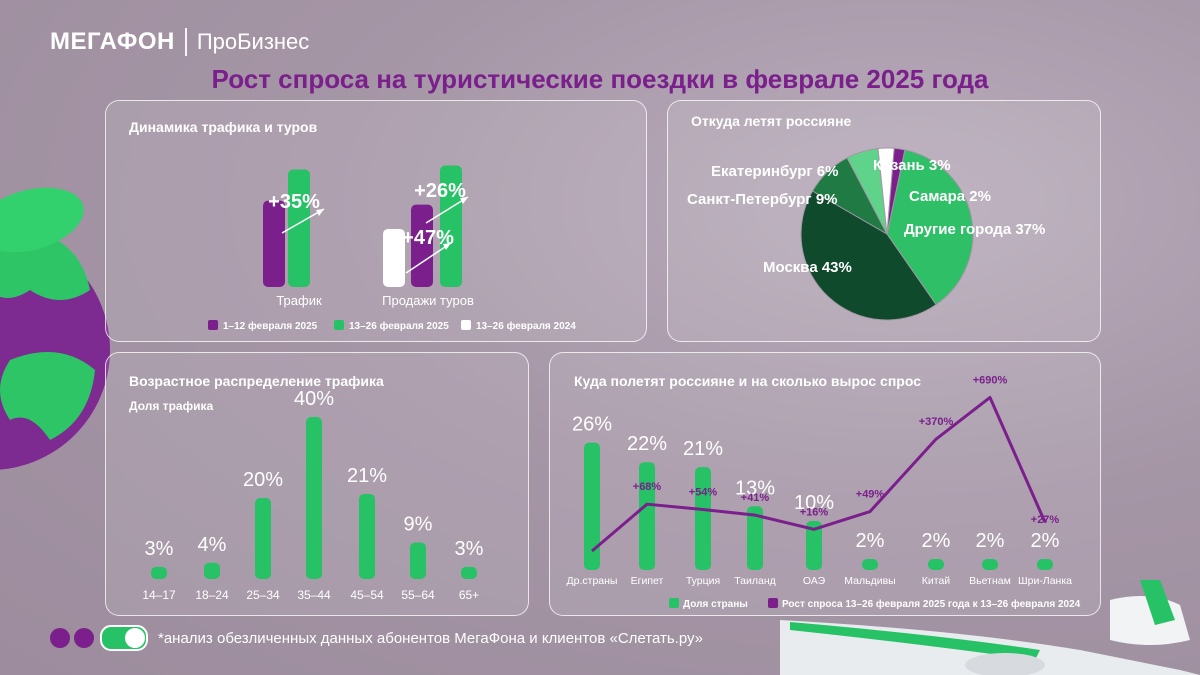 The width and height of the screenshot is (1200, 675). What do you see at coordinates (263, 595) in the screenshot?
I see `age-tick-label: 25–34` at bounding box center [263, 595].